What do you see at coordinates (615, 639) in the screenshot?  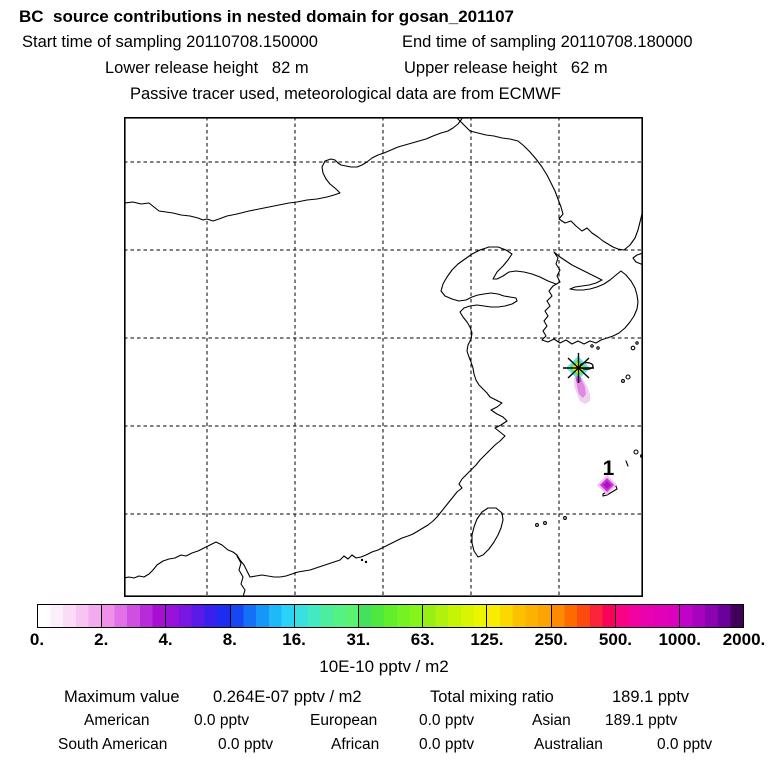 I see `colorbar-tick-label: 500.` at bounding box center [615, 639].